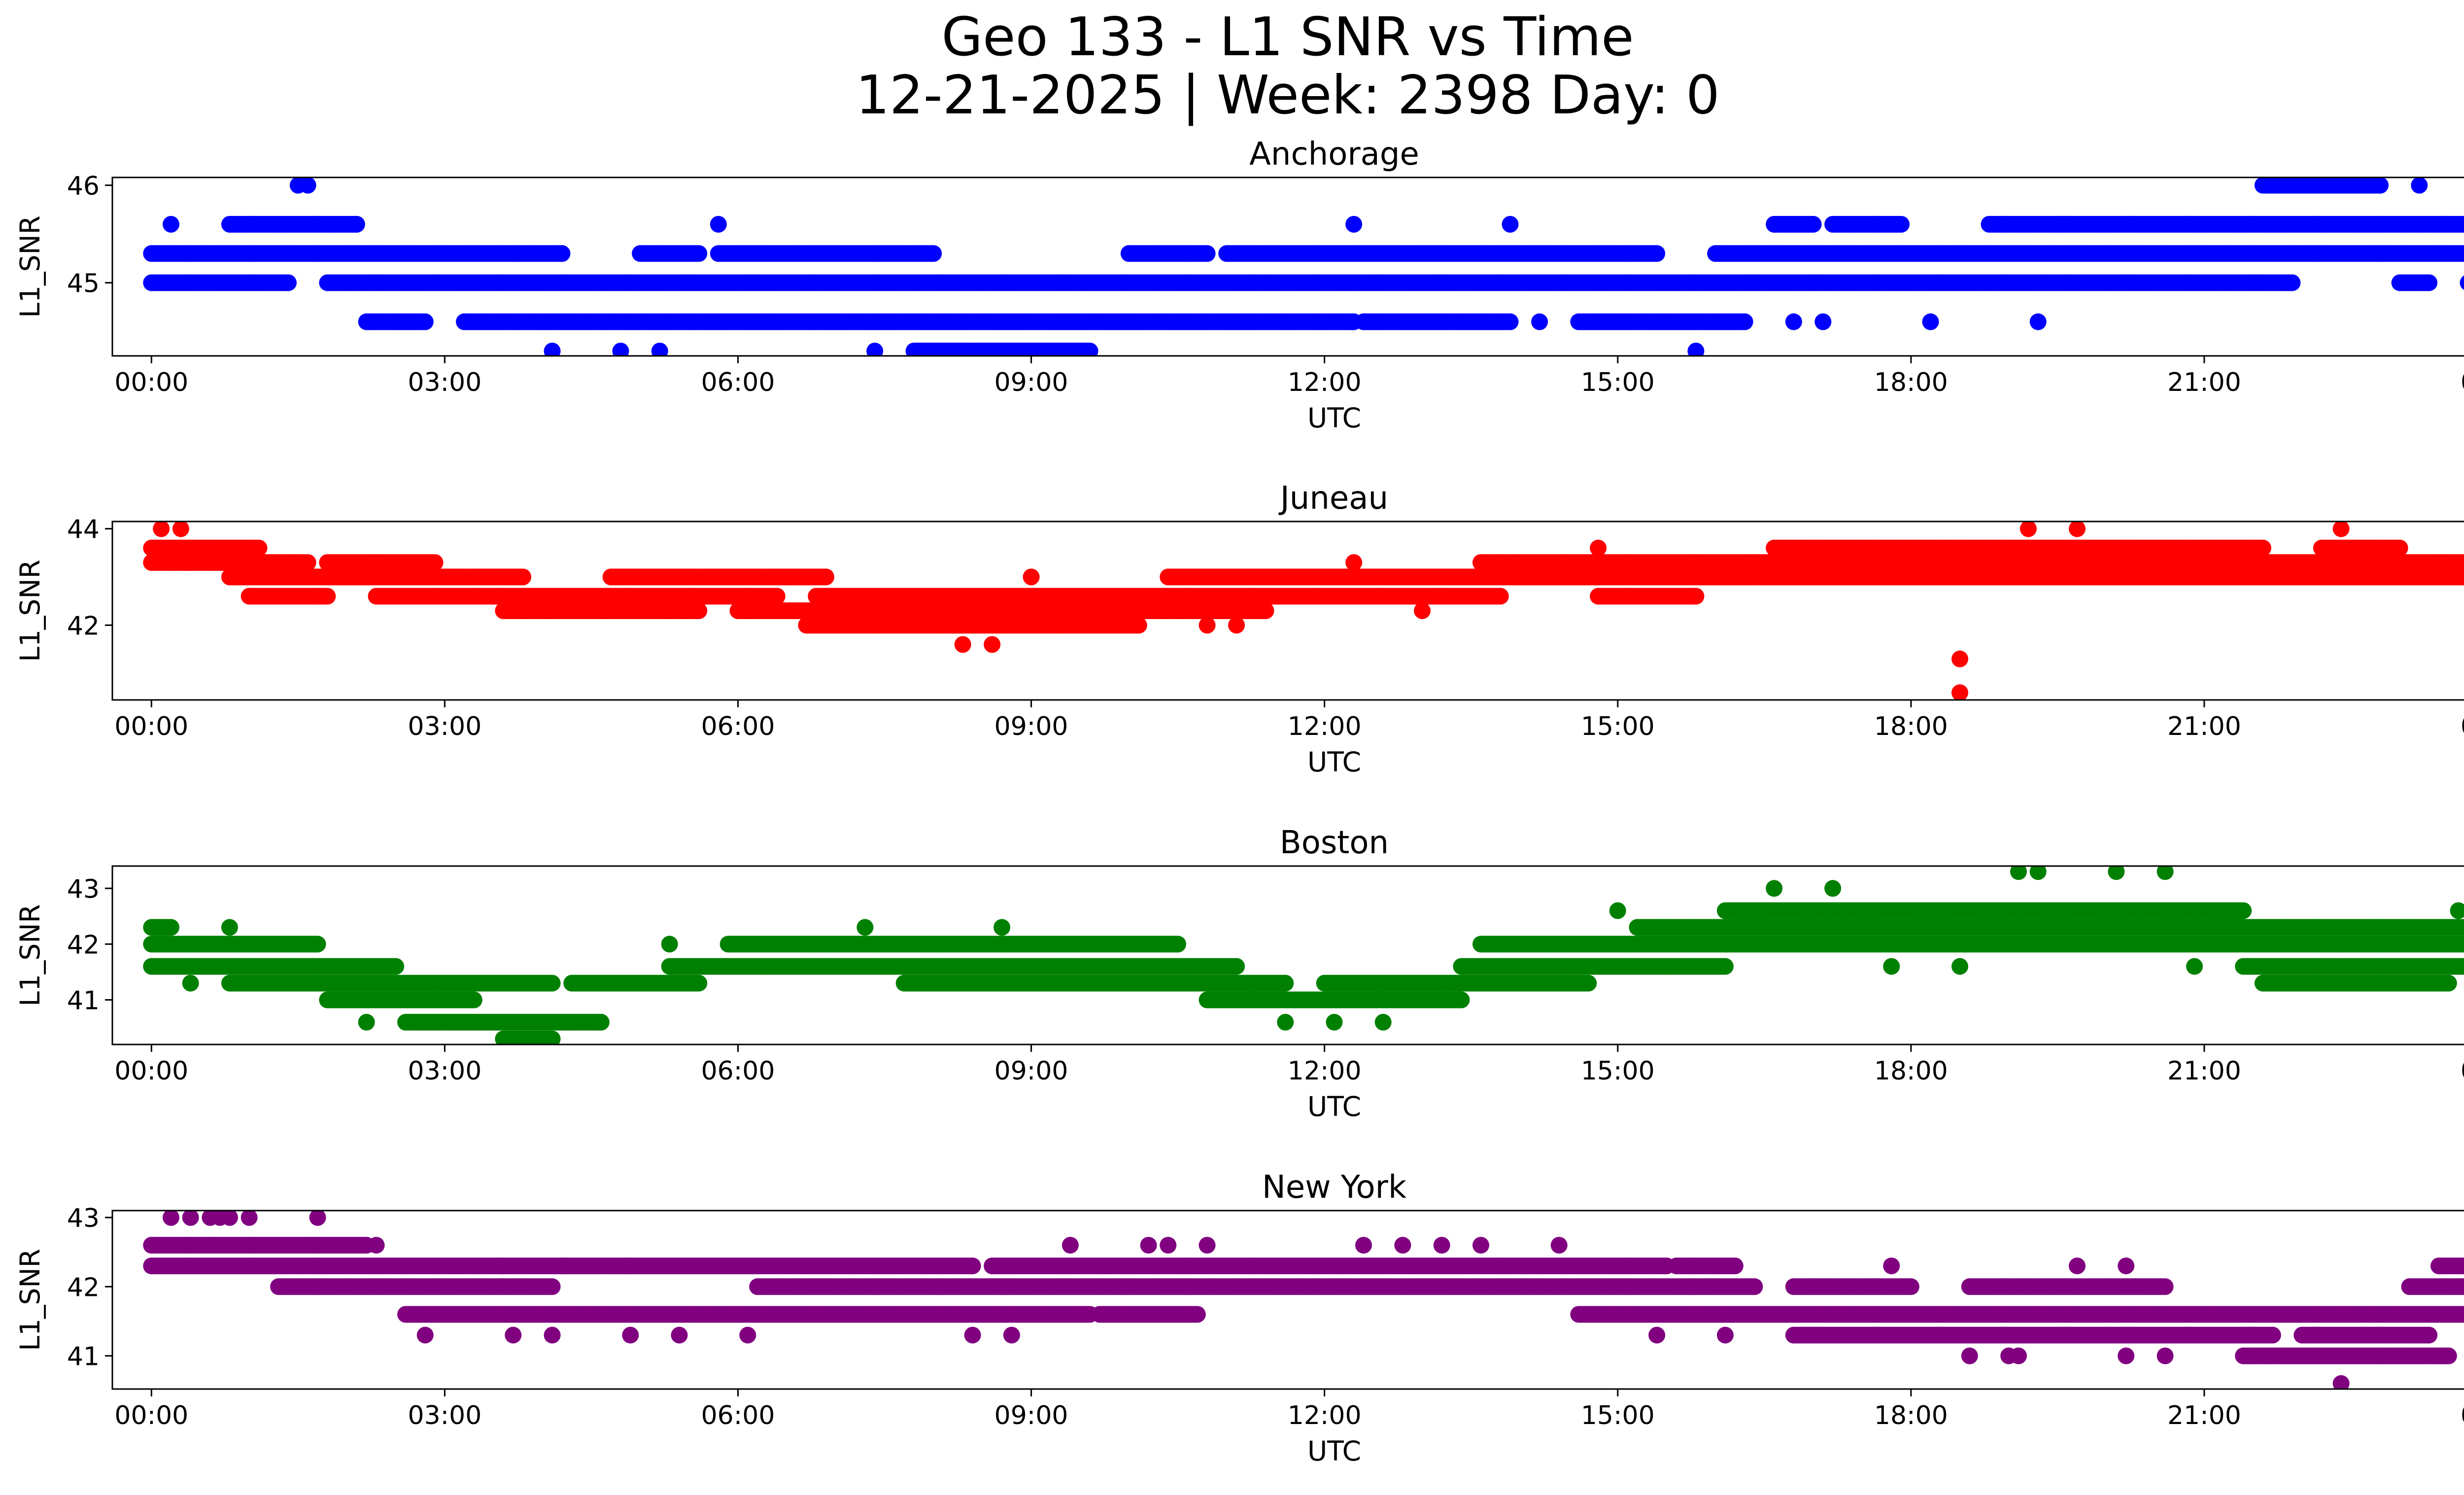 The width and height of the screenshot is (2464, 1495). Describe the element at coordinates (30, 266) in the screenshot. I see `y-axis-label-anchorage: L1_SNR` at that location.